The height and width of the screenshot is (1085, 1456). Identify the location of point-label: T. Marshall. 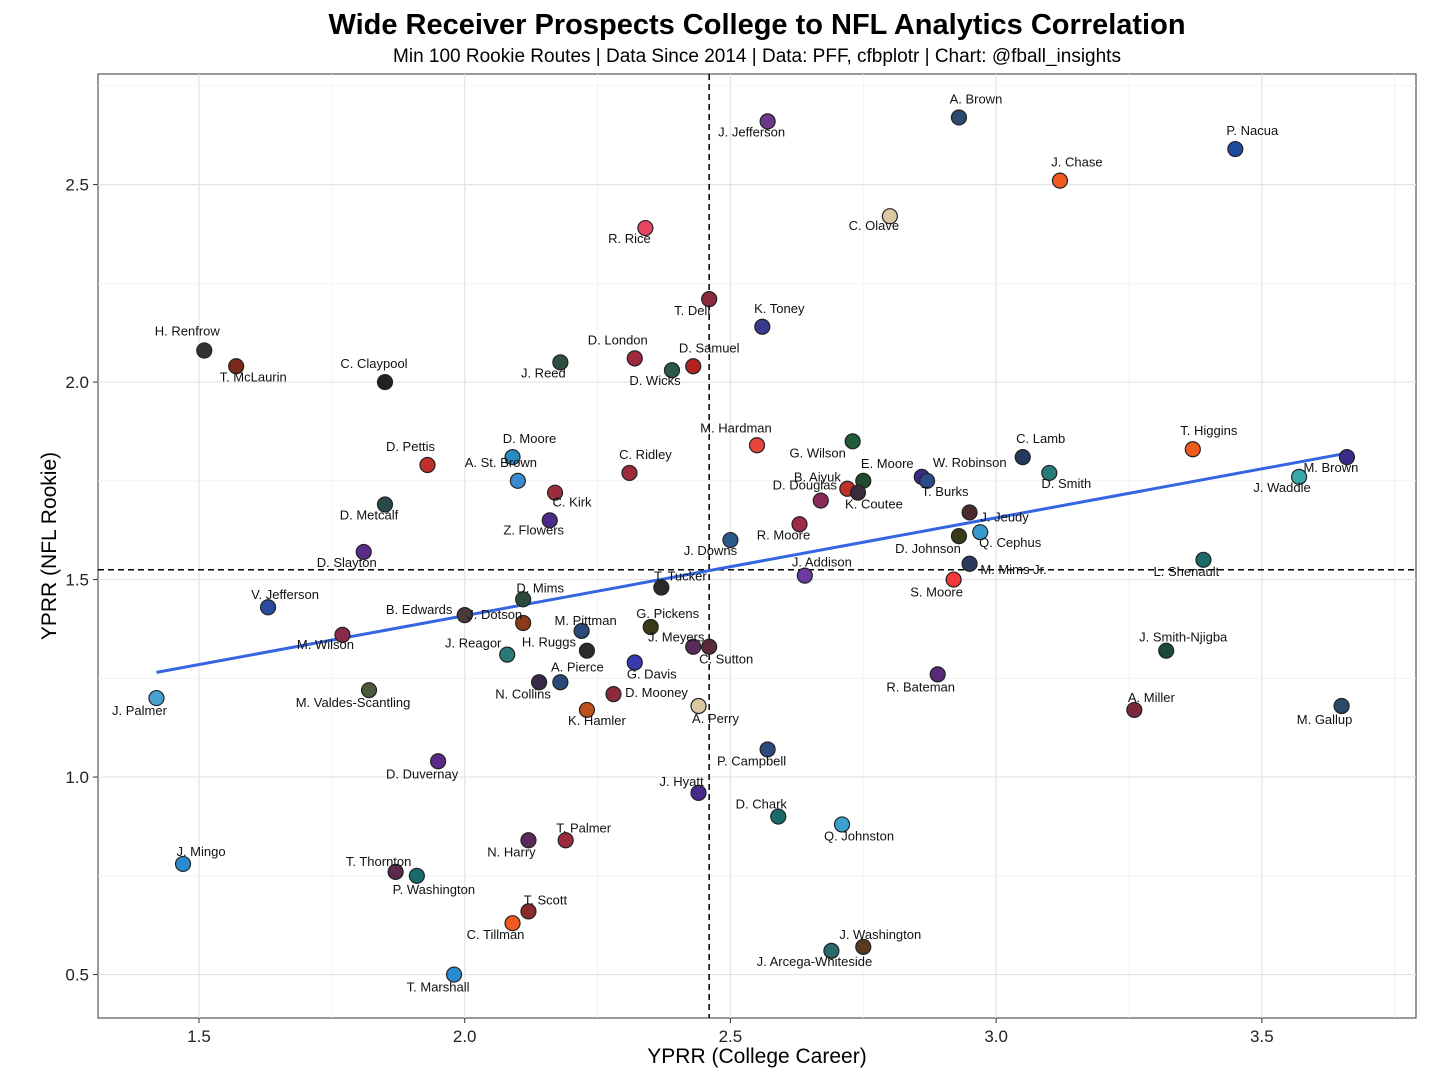
(438, 987).